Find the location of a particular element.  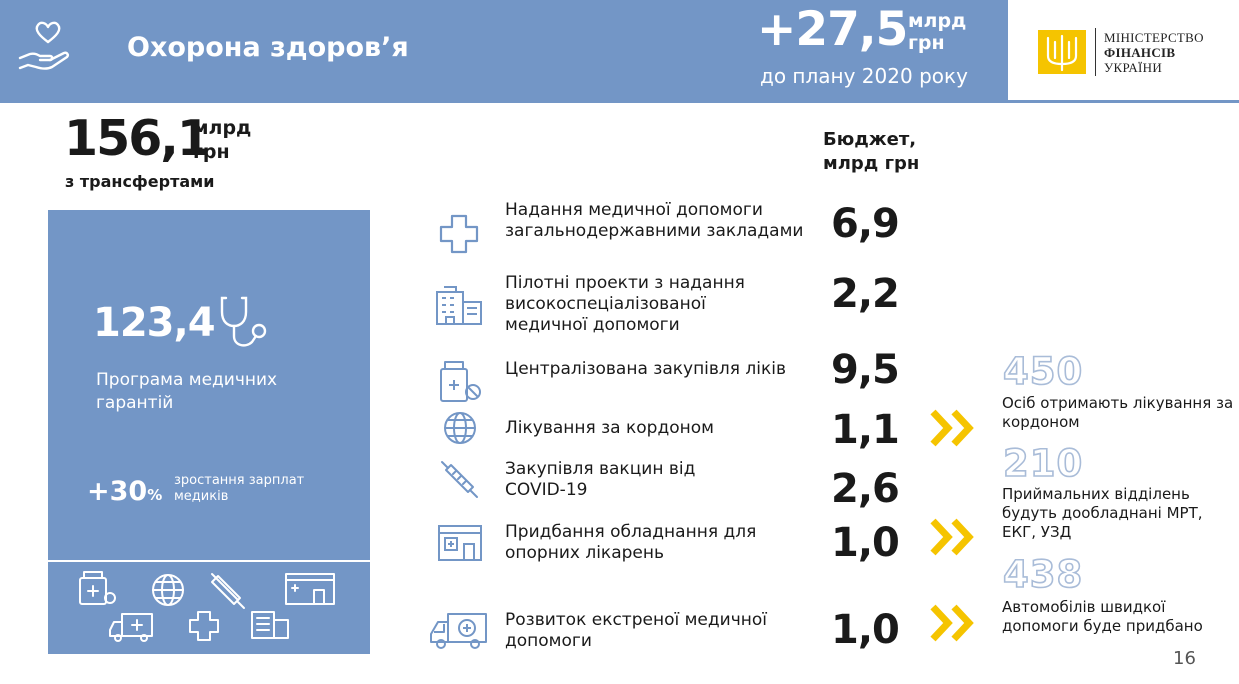

salary-increase-percent: +30% is located at coordinates (124, 491).